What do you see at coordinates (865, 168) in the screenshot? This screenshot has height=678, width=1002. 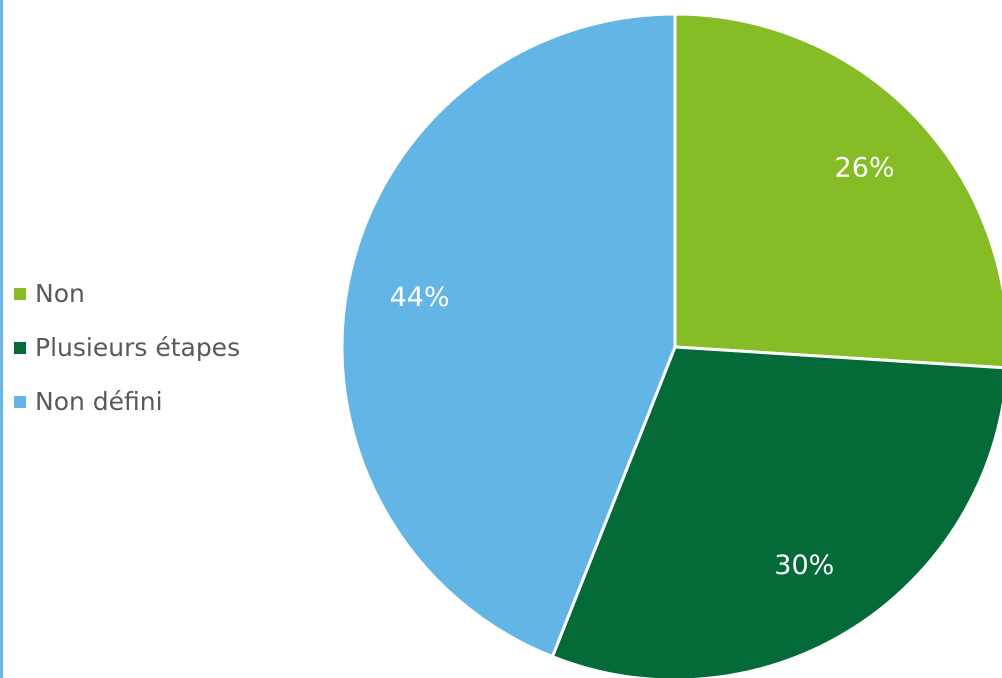 I see `pie-label-0: 26%` at bounding box center [865, 168].